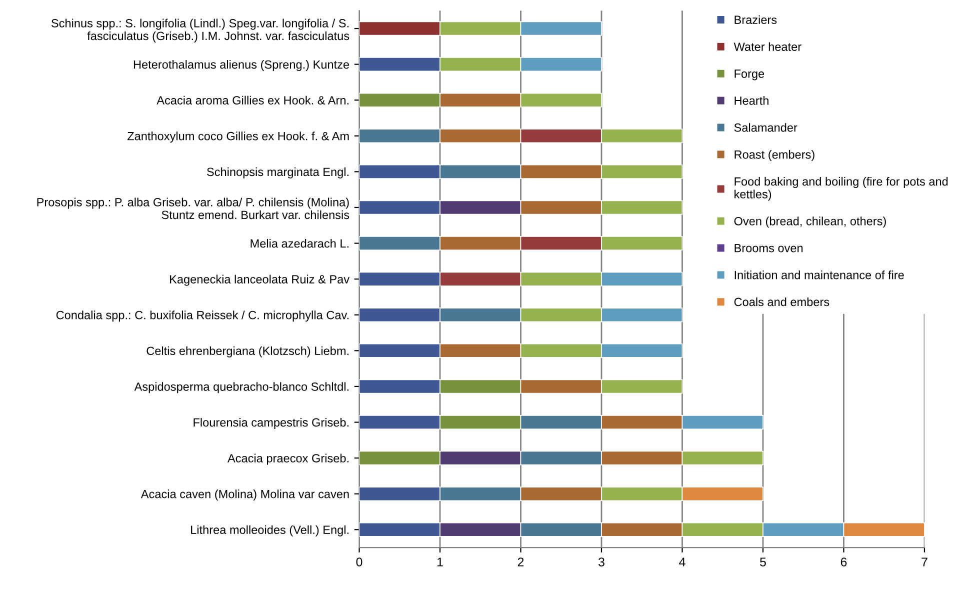 The height and width of the screenshot is (590, 958). Describe the element at coordinates (843, 562) in the screenshot. I see `x-tick-label: 6` at that location.